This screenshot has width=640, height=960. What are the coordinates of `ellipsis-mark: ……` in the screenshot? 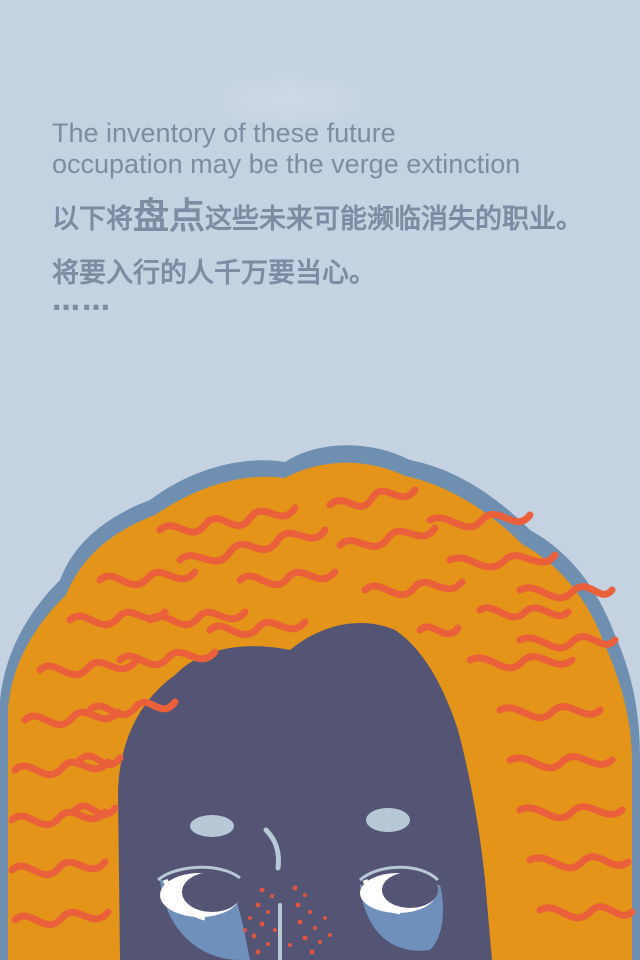 It's located at (82, 300).